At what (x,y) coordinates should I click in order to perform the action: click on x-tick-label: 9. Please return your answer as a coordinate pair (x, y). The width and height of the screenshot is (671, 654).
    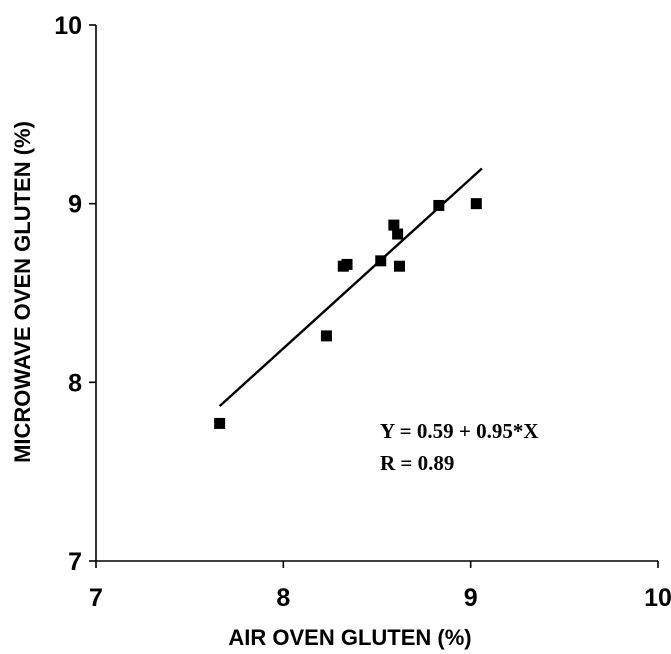
    Looking at the image, I should click on (471, 598).